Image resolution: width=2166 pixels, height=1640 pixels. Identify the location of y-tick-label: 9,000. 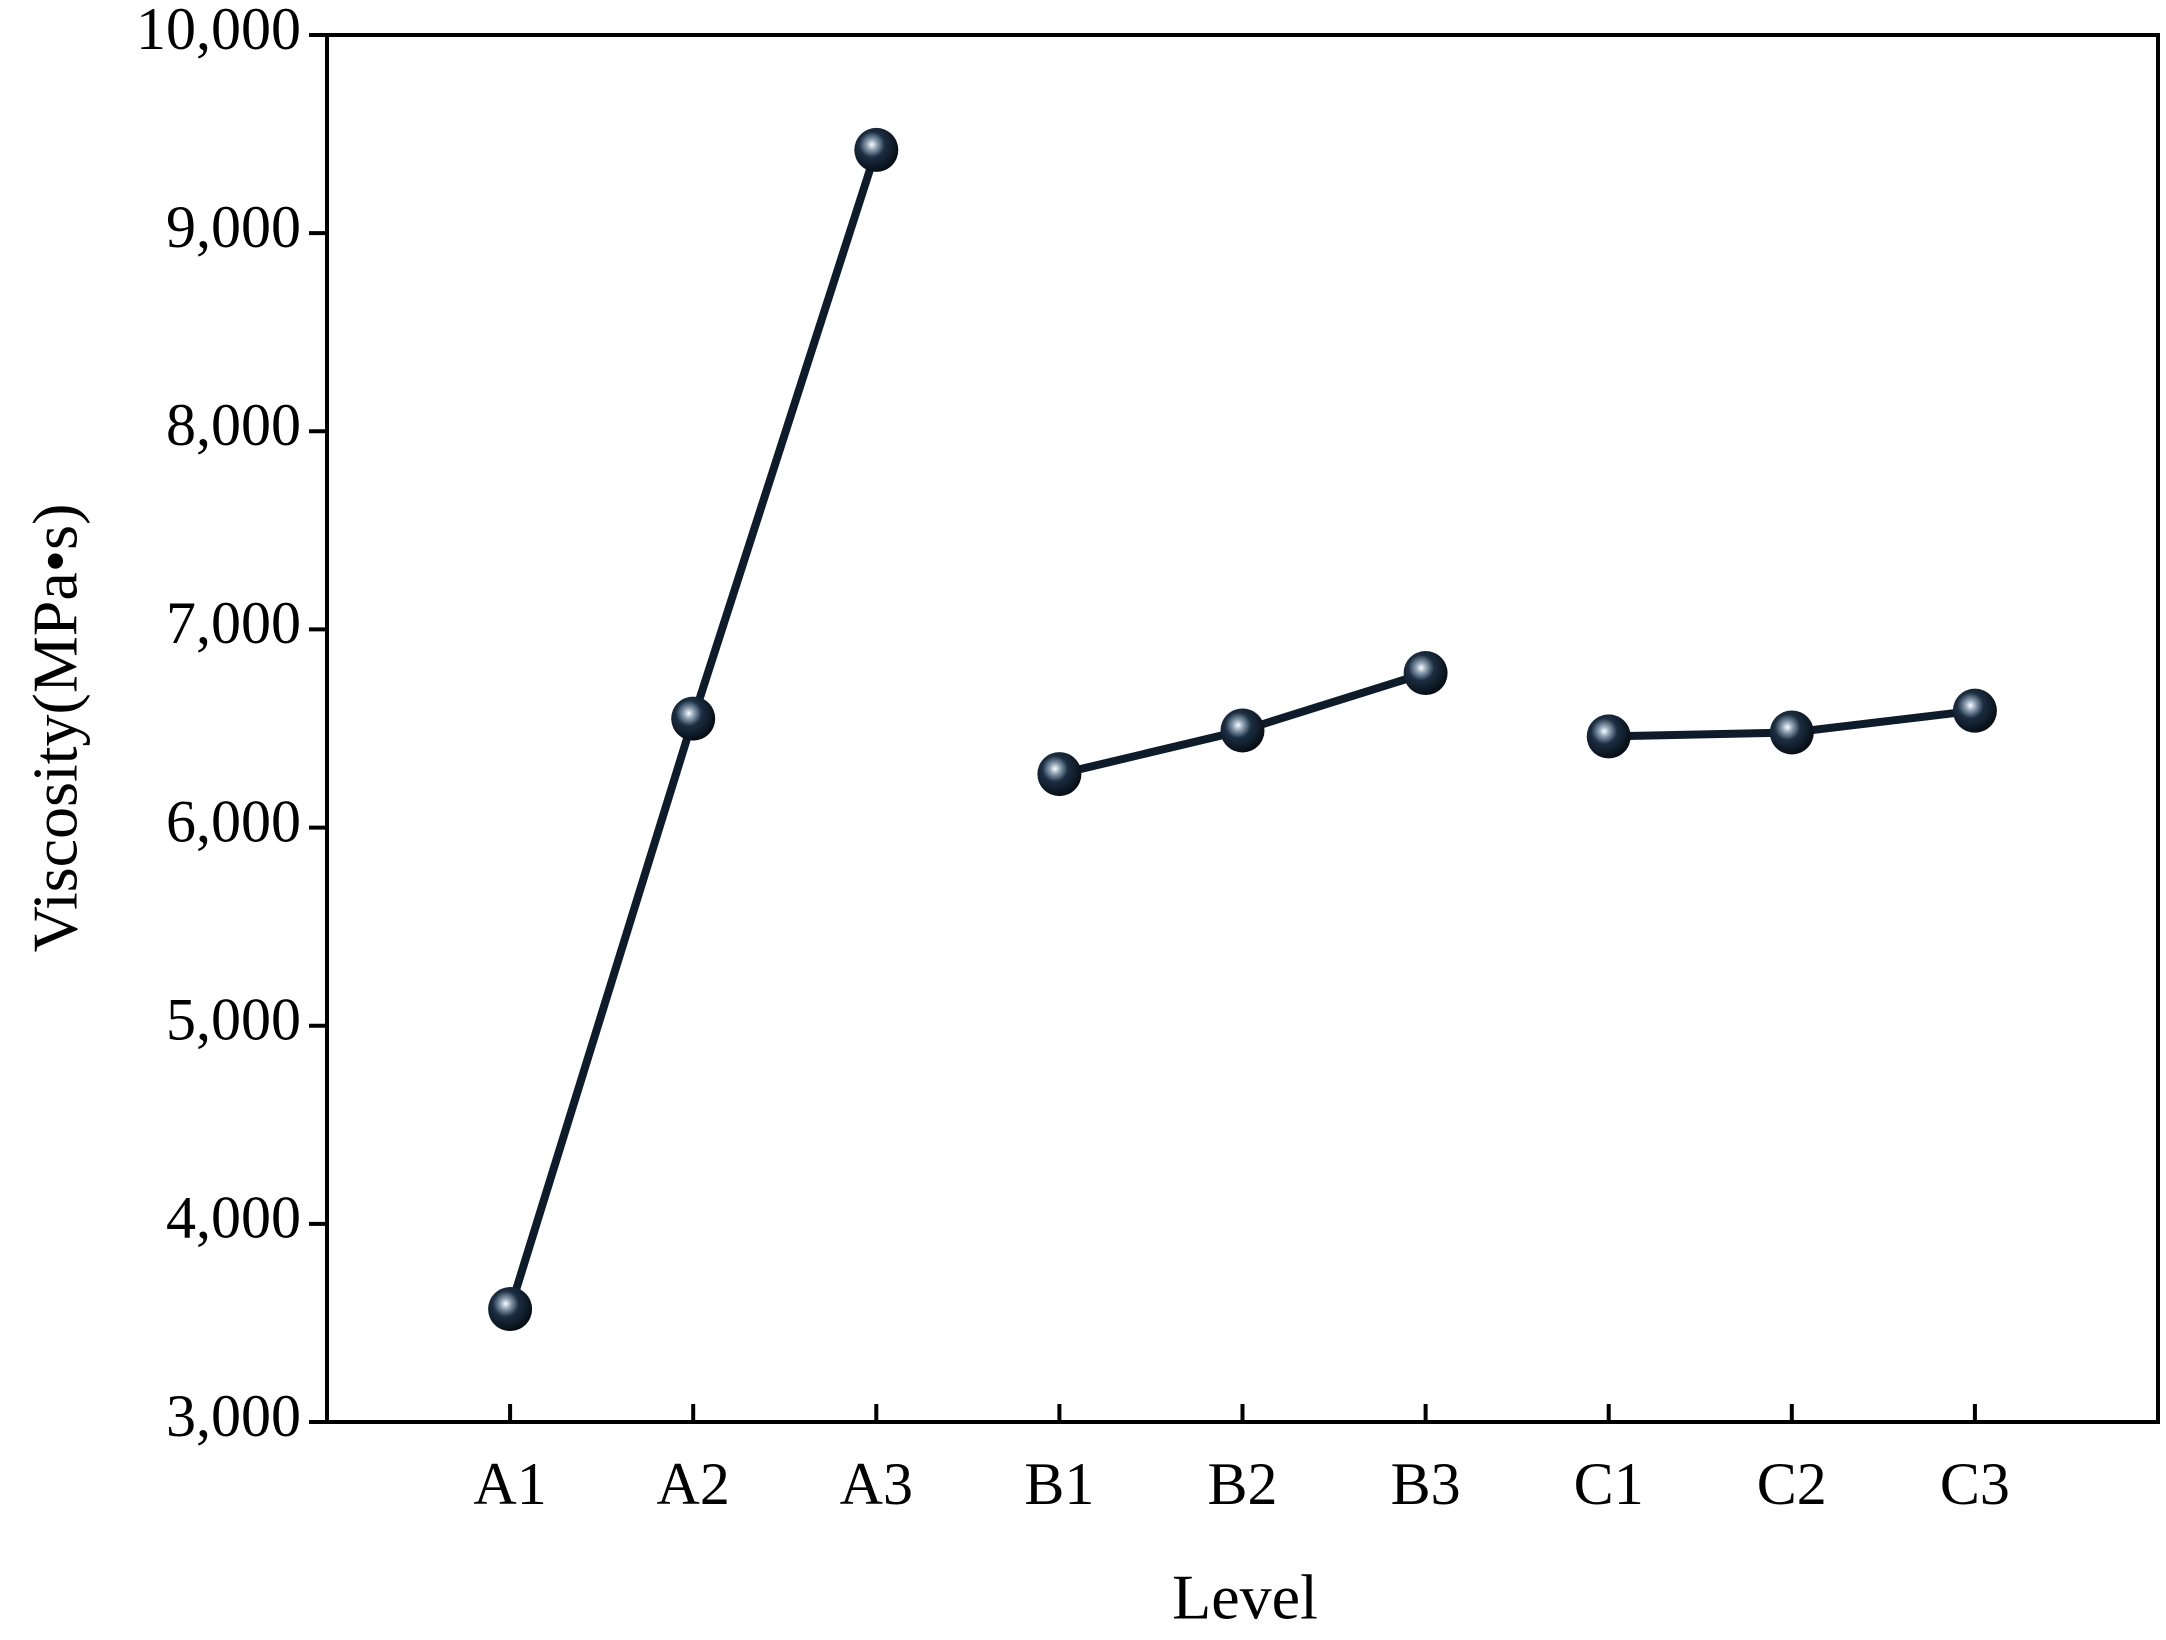
(233, 227).